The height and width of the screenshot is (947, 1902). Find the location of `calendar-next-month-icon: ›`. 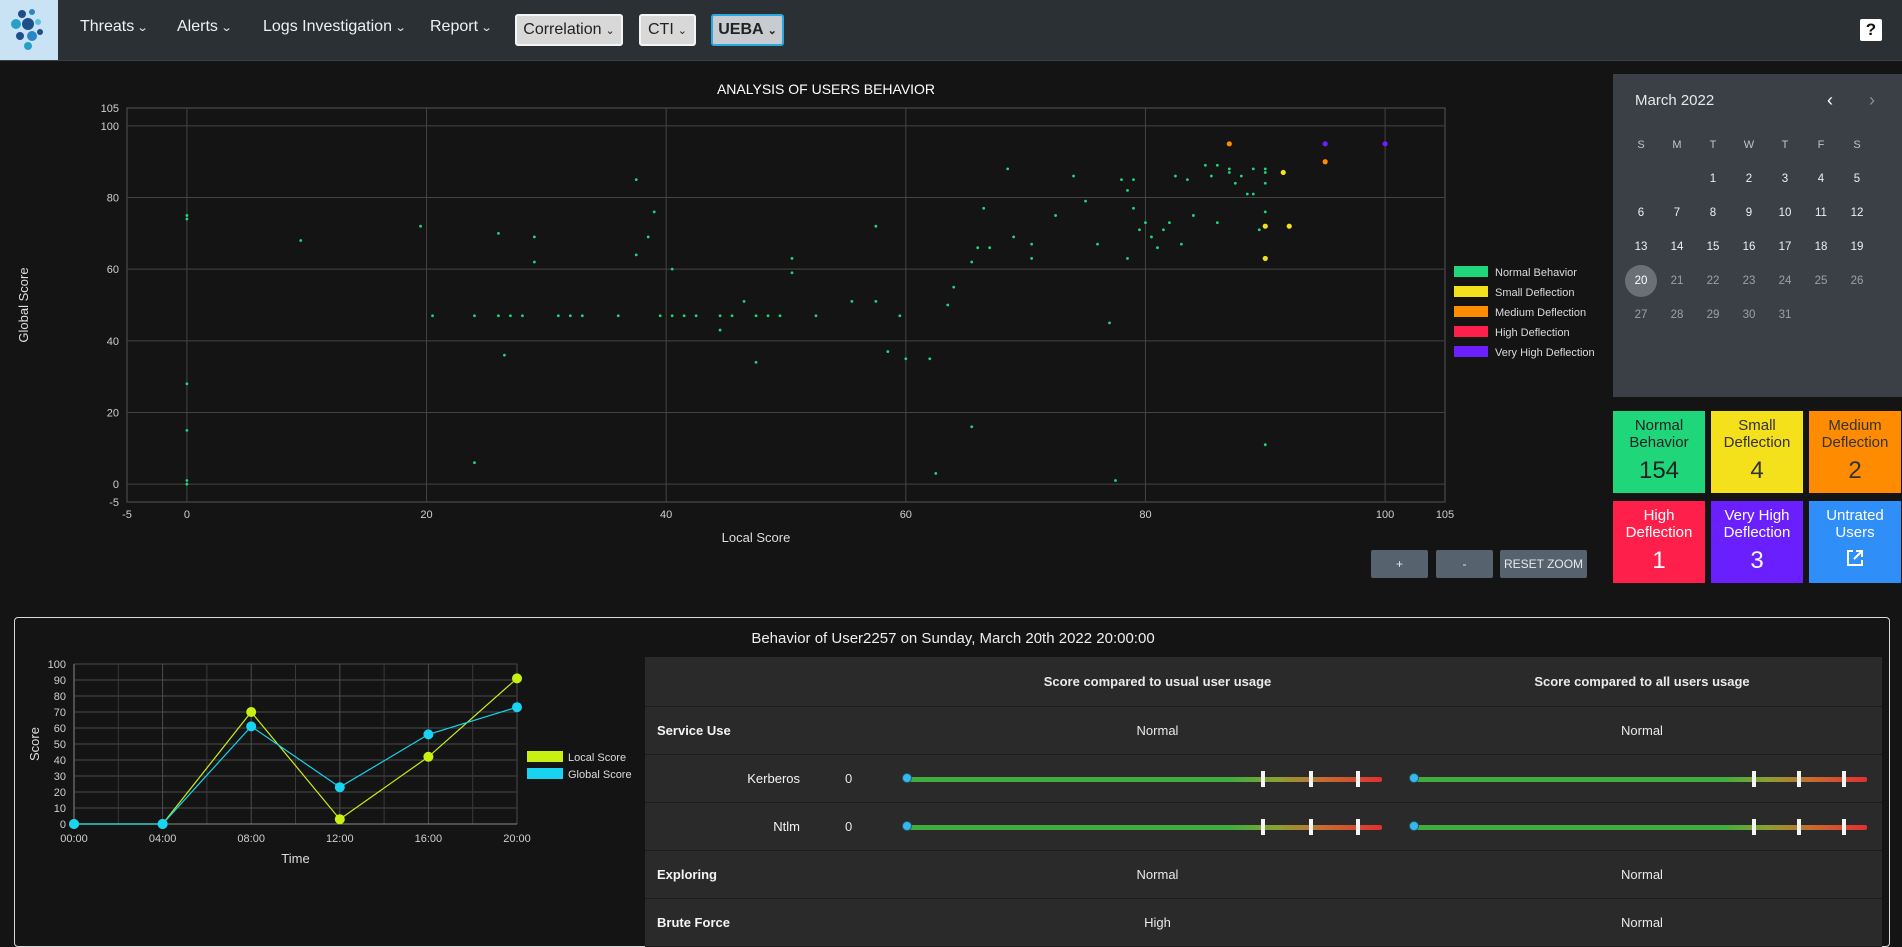

calendar-next-month-icon: › is located at coordinates (1872, 100).